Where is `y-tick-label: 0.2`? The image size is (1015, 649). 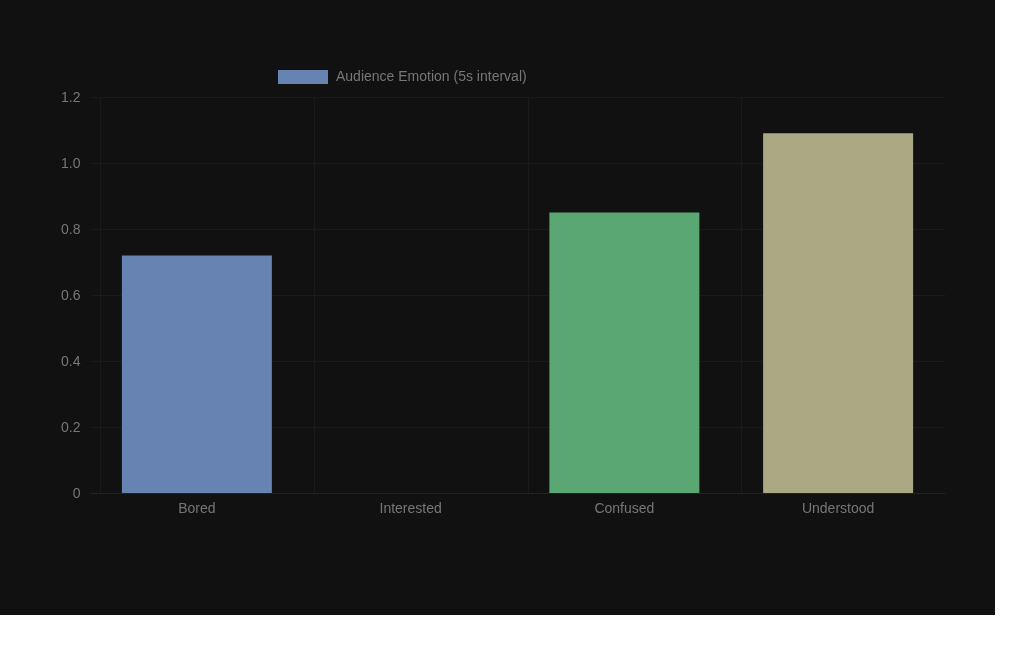 y-tick-label: 0.2 is located at coordinates (71, 426).